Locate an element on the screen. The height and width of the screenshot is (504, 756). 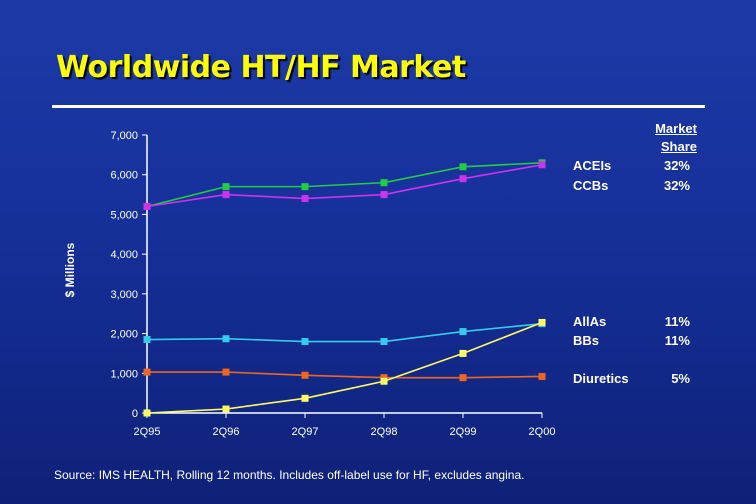
legend-share-ccbs: 32% is located at coordinates (676, 185).